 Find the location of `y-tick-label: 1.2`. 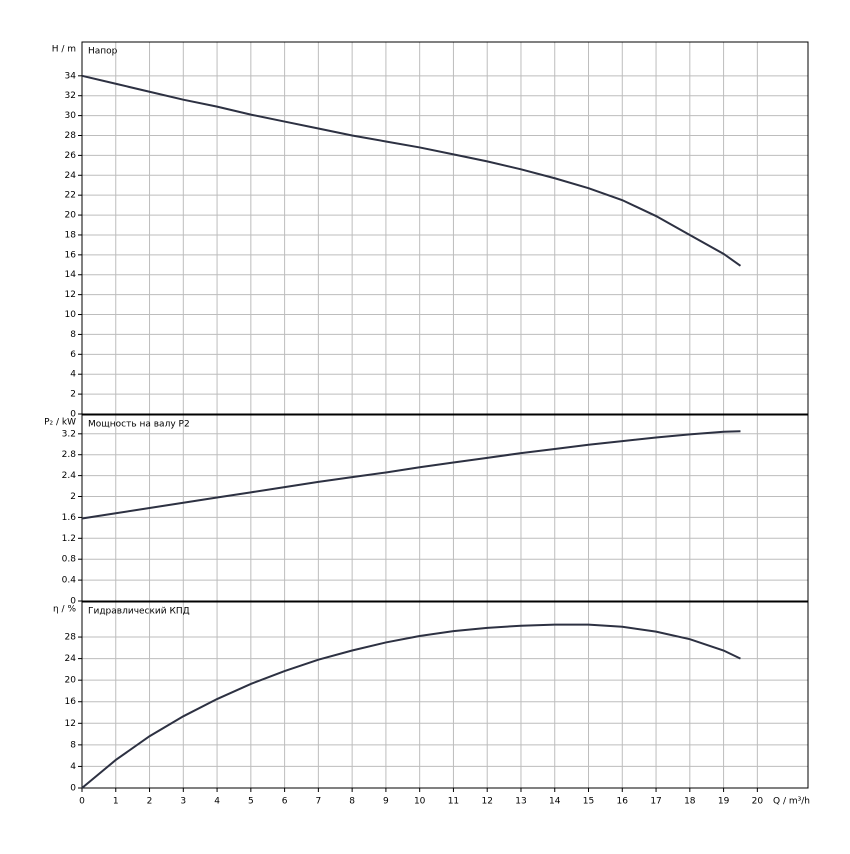

y-tick-label: 1.2 is located at coordinates (69, 539).